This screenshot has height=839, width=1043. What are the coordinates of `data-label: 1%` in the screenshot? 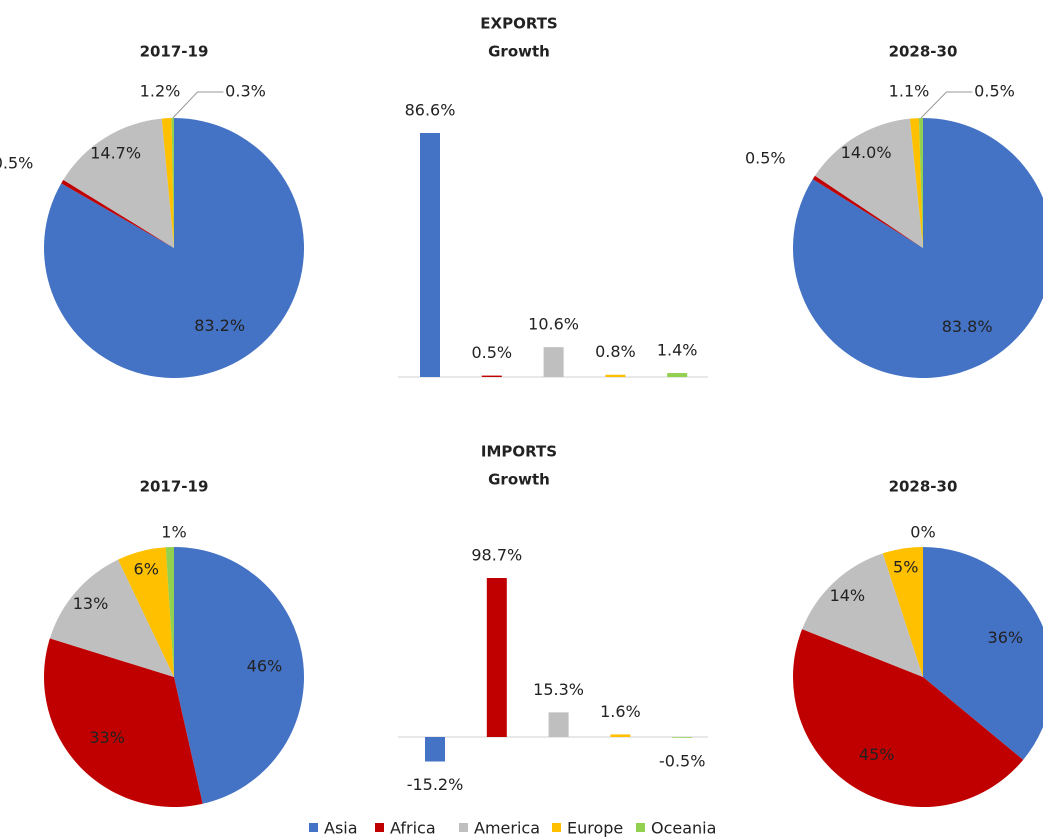 It's located at (173, 532).